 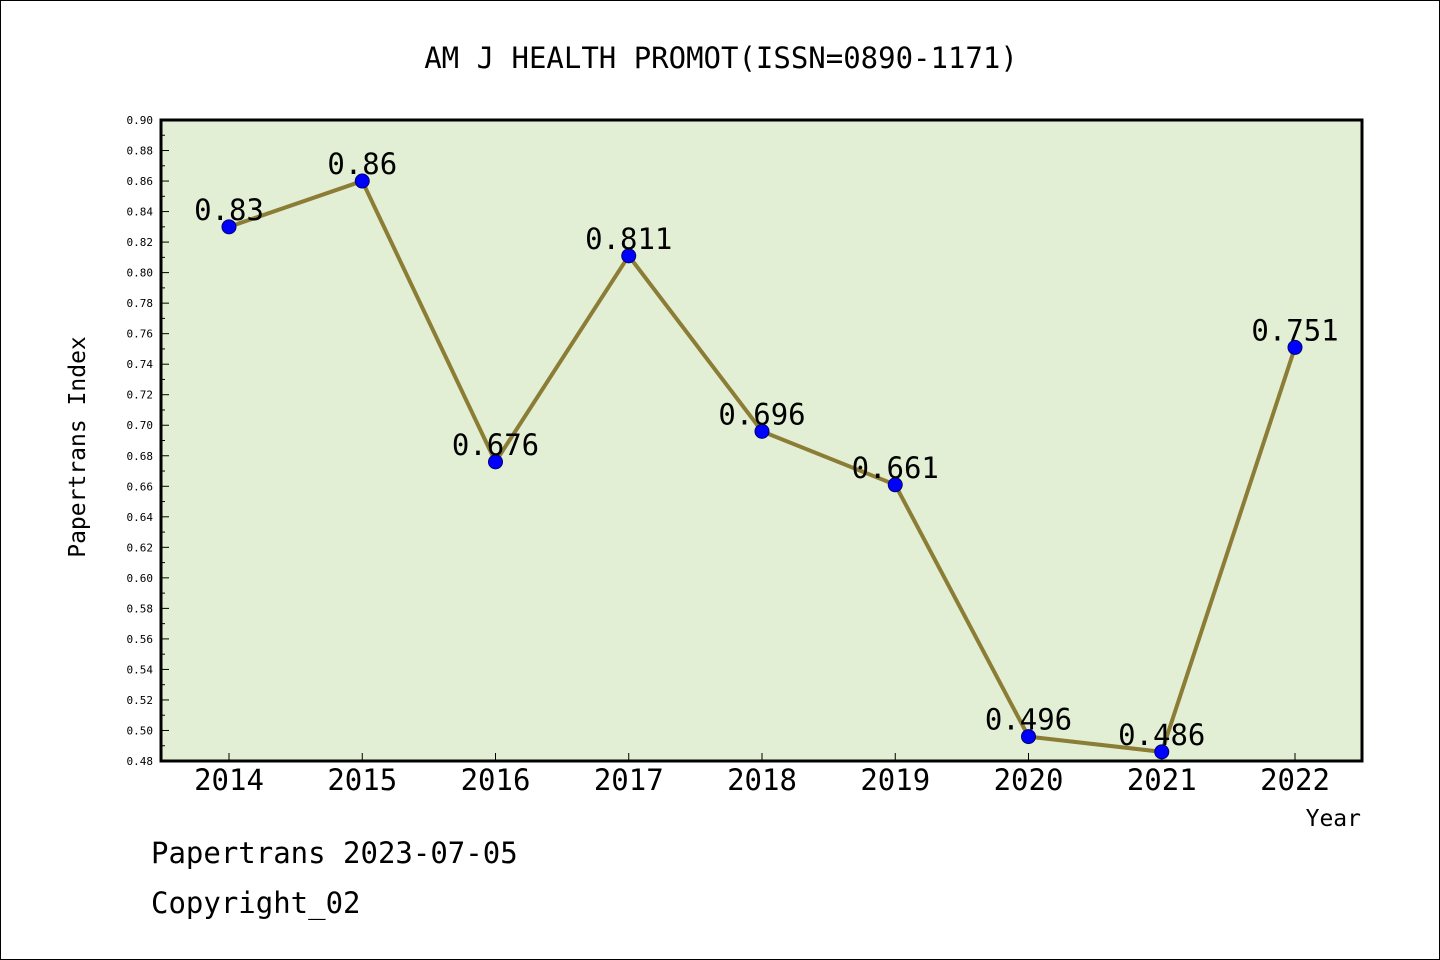 I want to click on y-tick-label: 0.76, so click(x=140, y=334).